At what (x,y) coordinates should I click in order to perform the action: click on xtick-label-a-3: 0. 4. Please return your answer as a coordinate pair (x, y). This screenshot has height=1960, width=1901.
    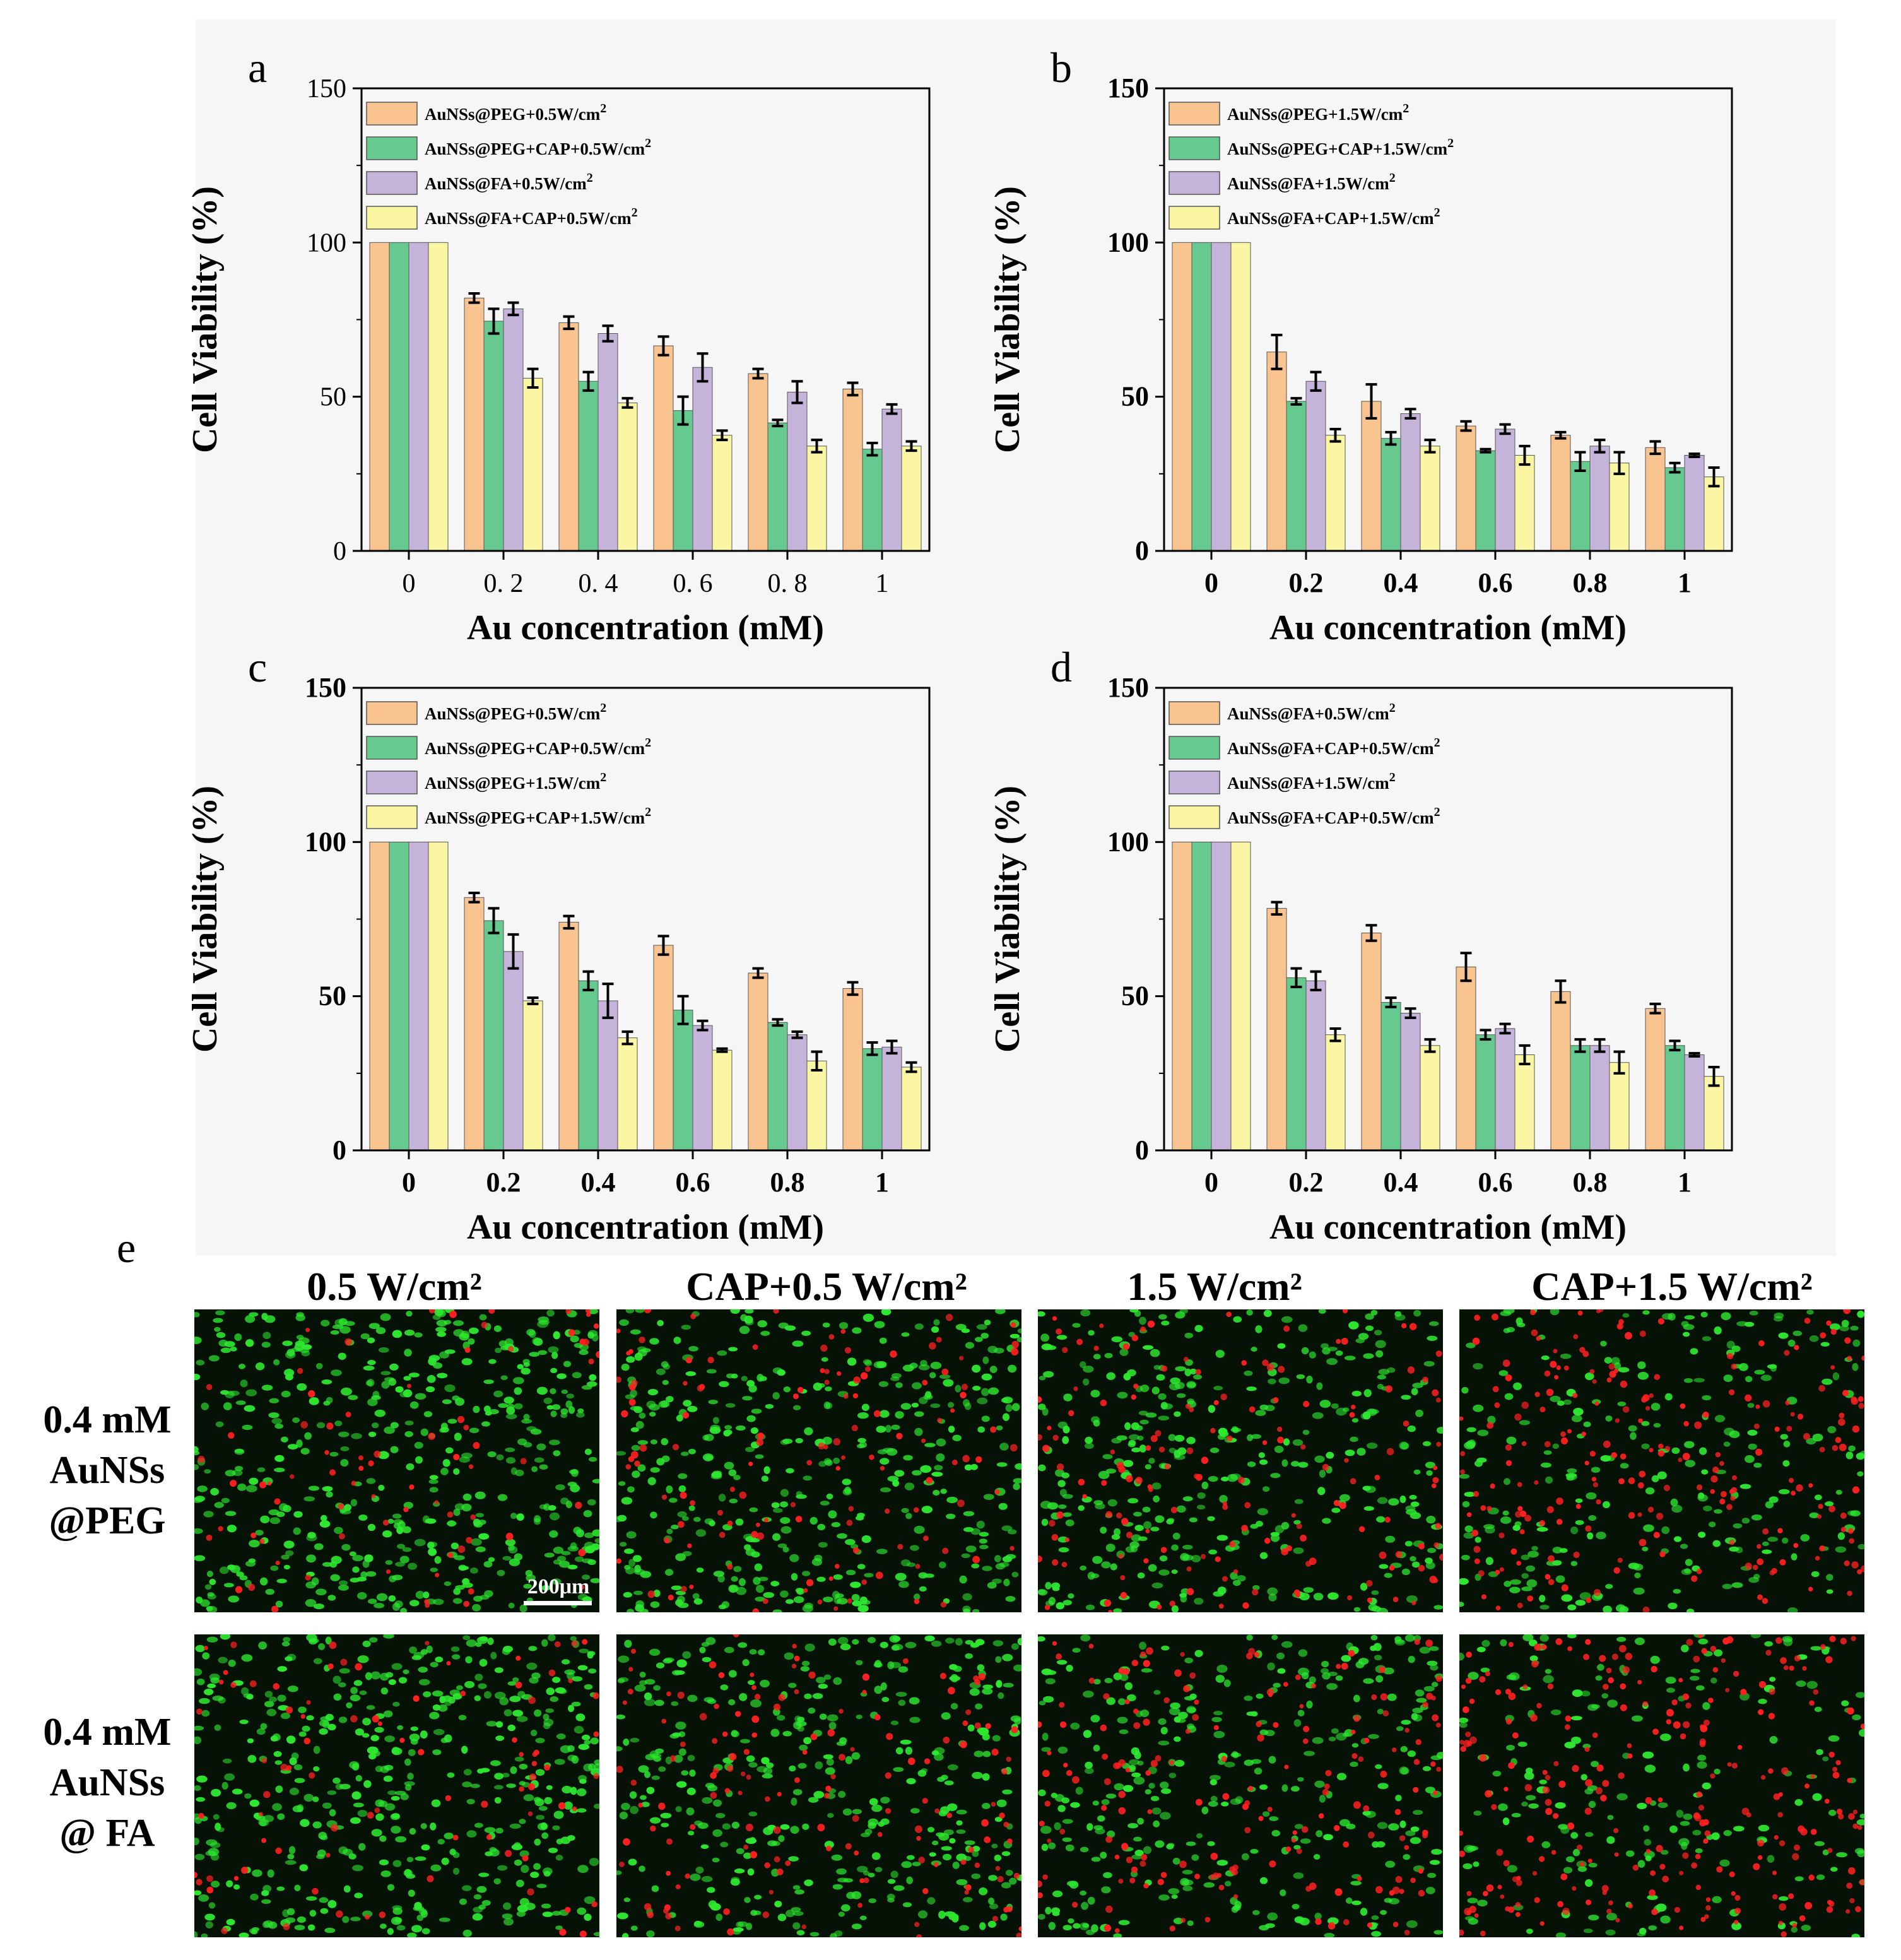
    Looking at the image, I should click on (598, 583).